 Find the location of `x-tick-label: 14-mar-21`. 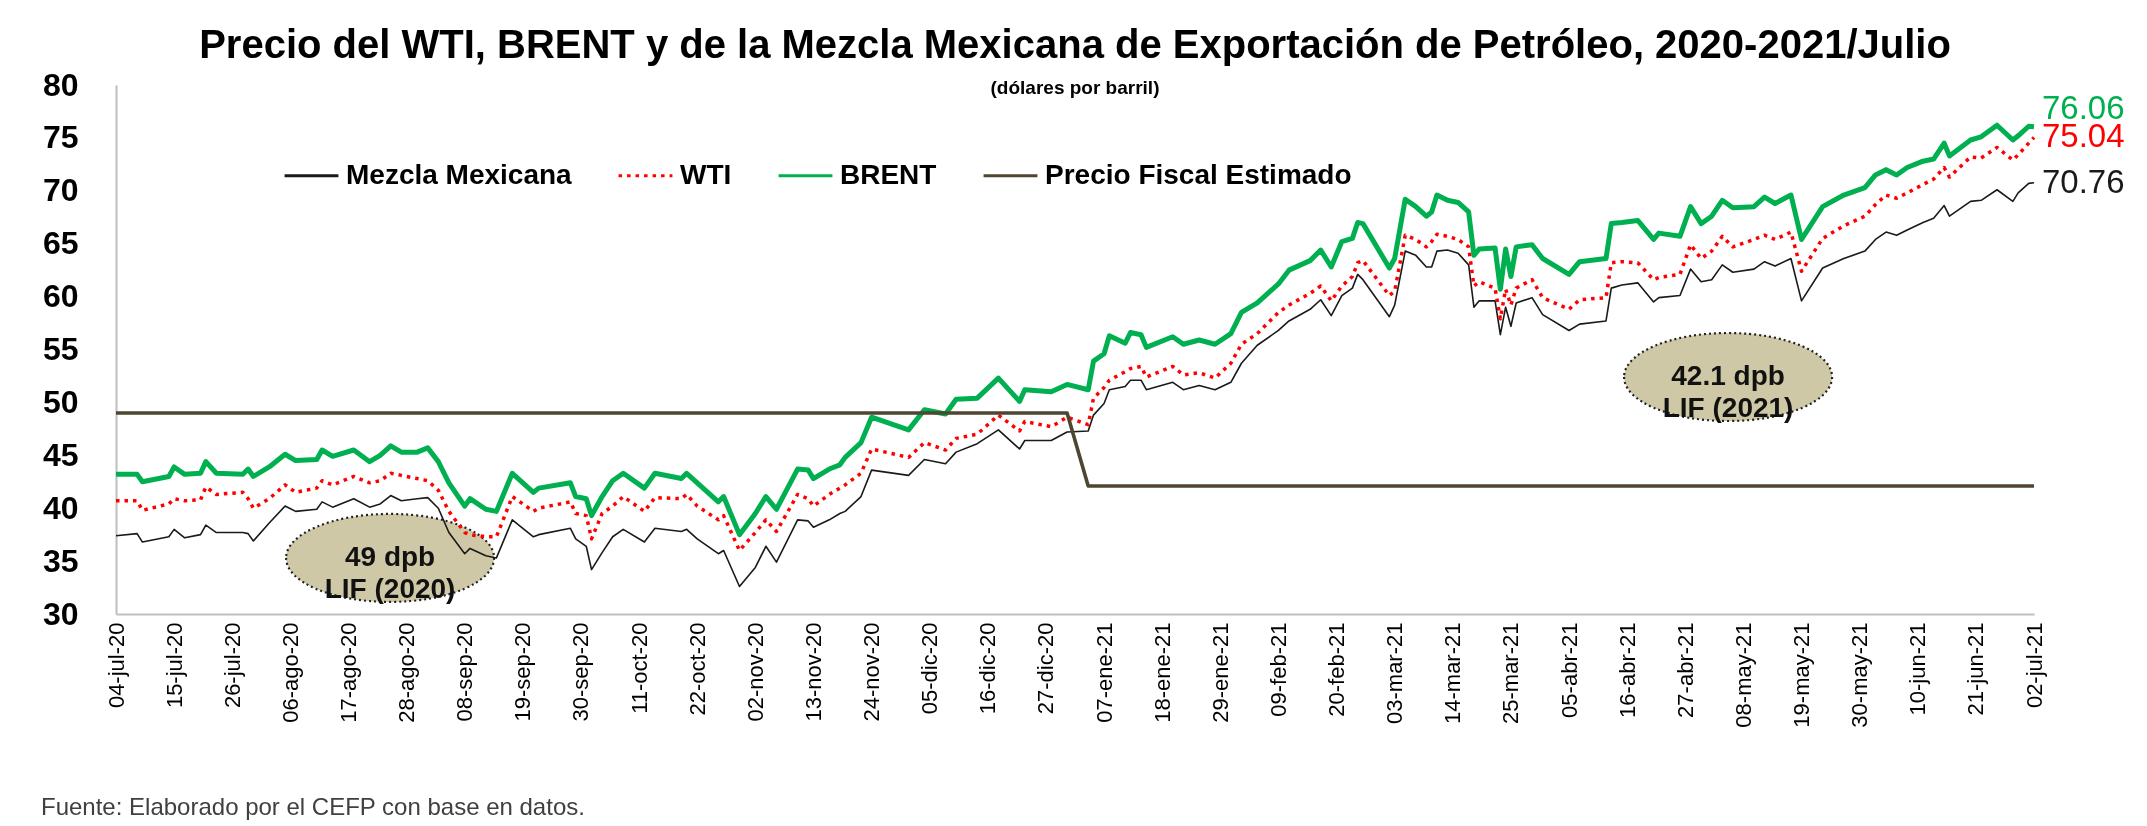

x-tick-label: 14-mar-21 is located at coordinates (1453, 673).